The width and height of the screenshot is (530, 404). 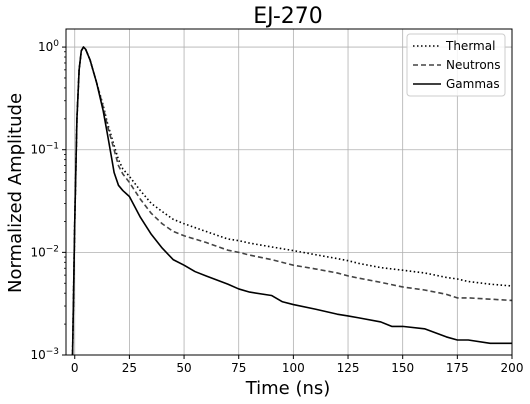 What do you see at coordinates (348, 368) in the screenshot?
I see `x-tick-label: 125` at bounding box center [348, 368].